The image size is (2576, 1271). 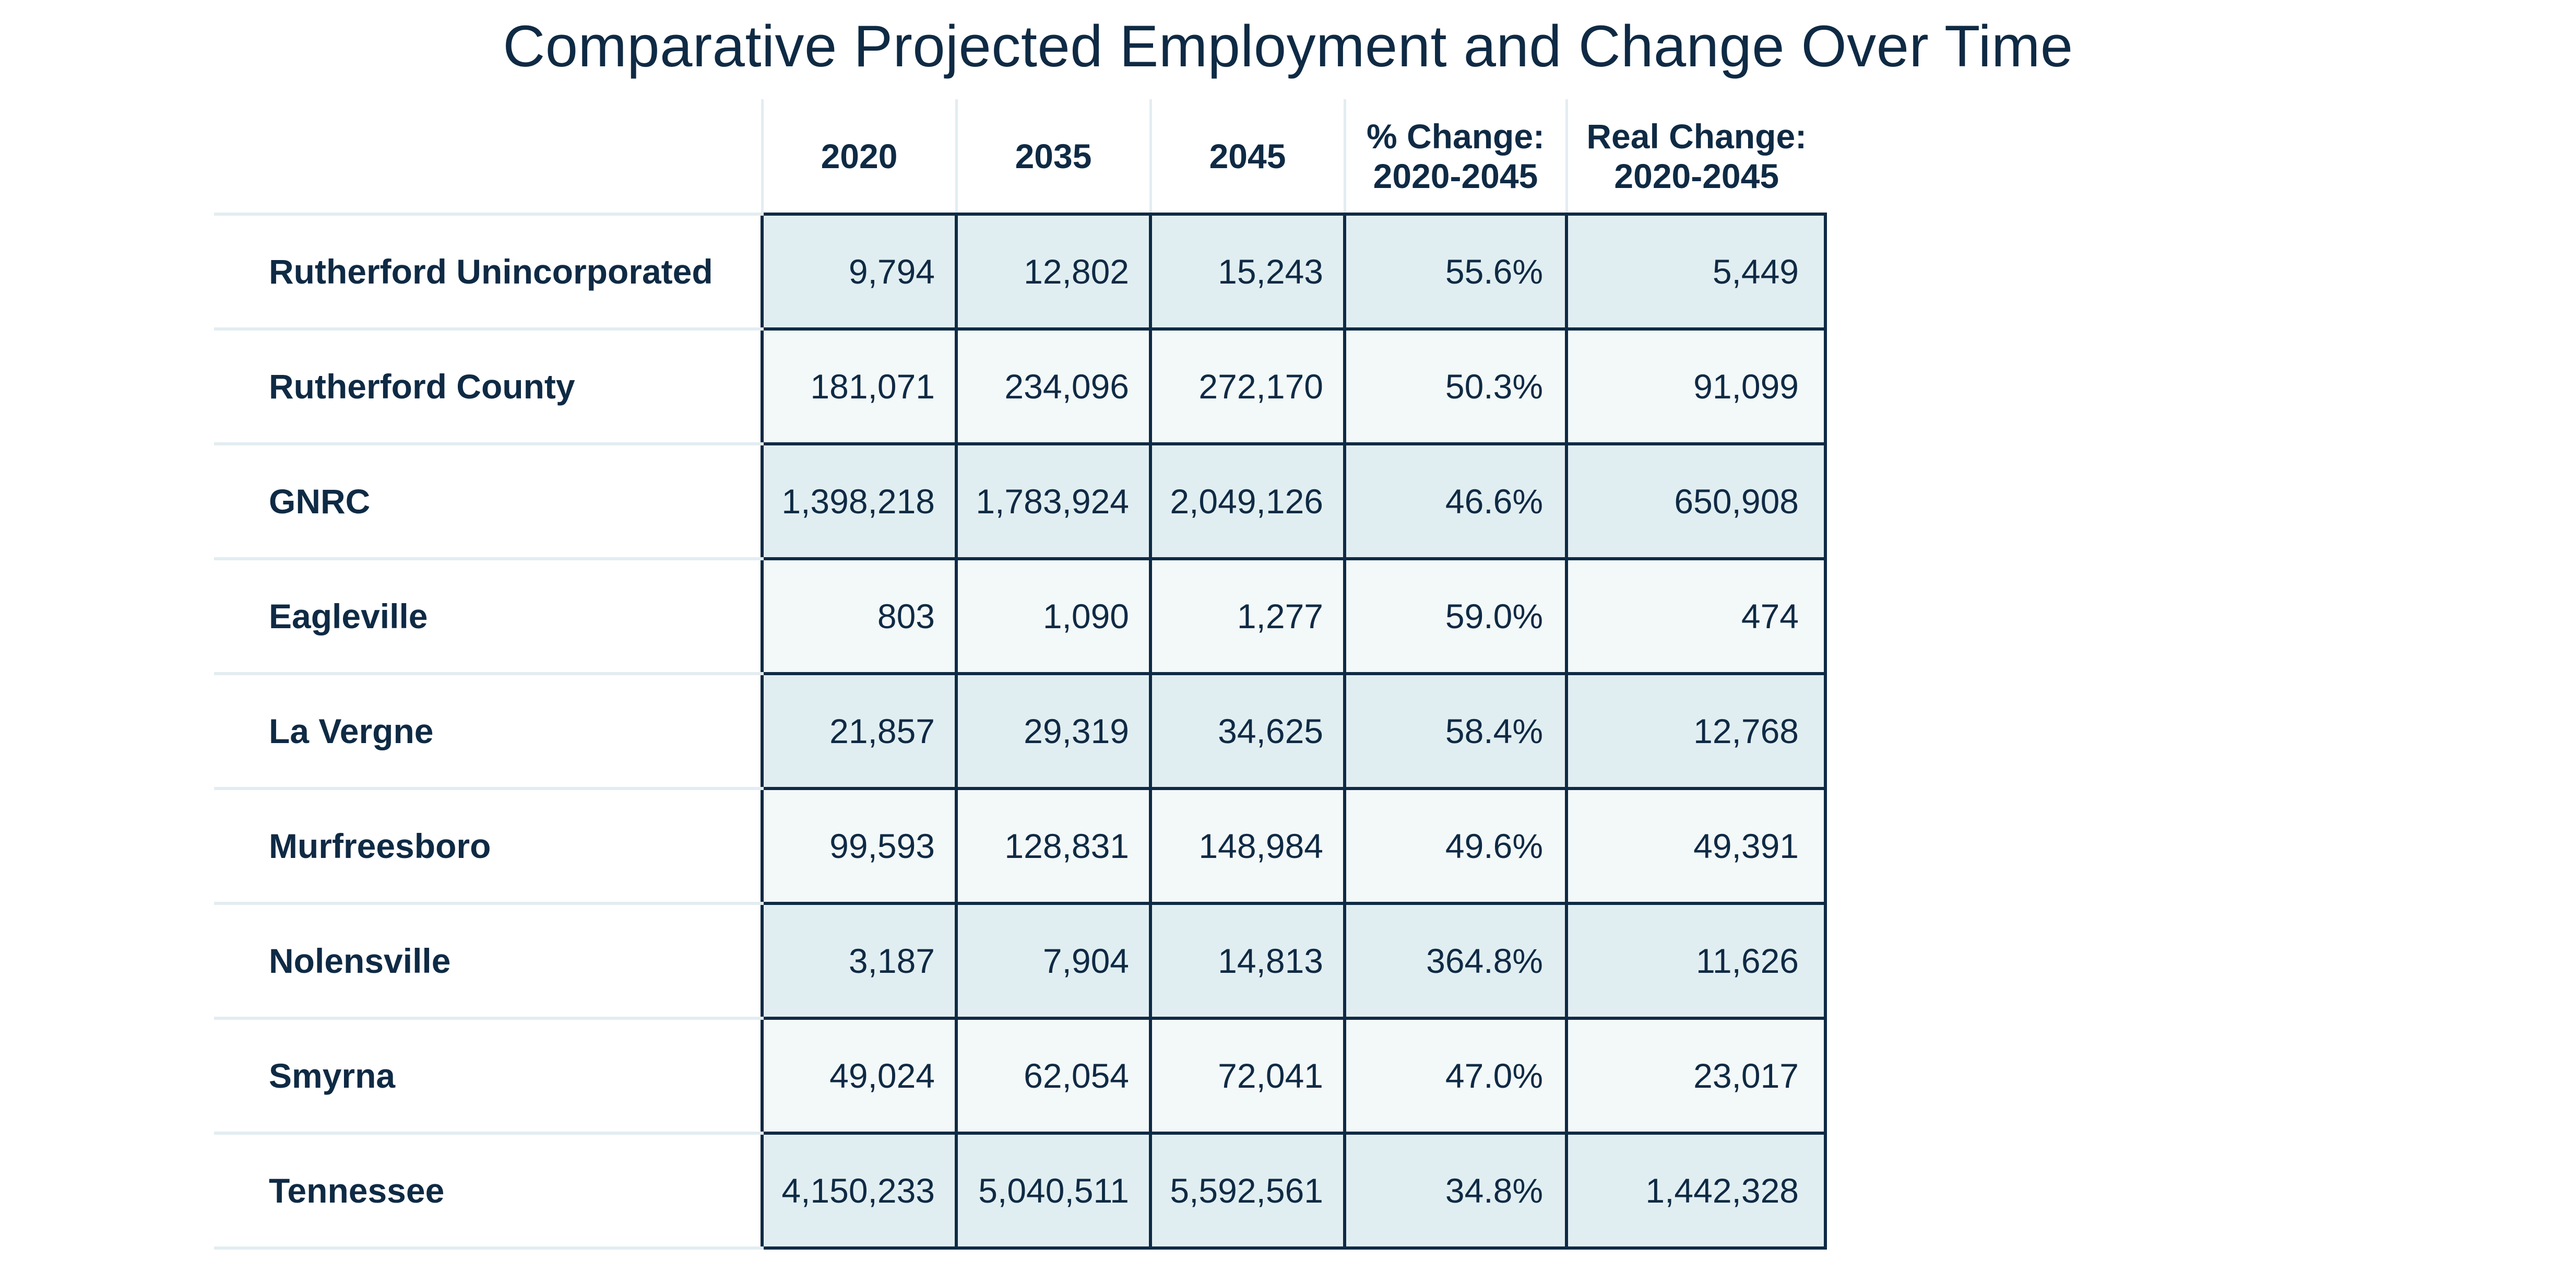 I want to click on cell-2020: 181,071, so click(x=859, y=386).